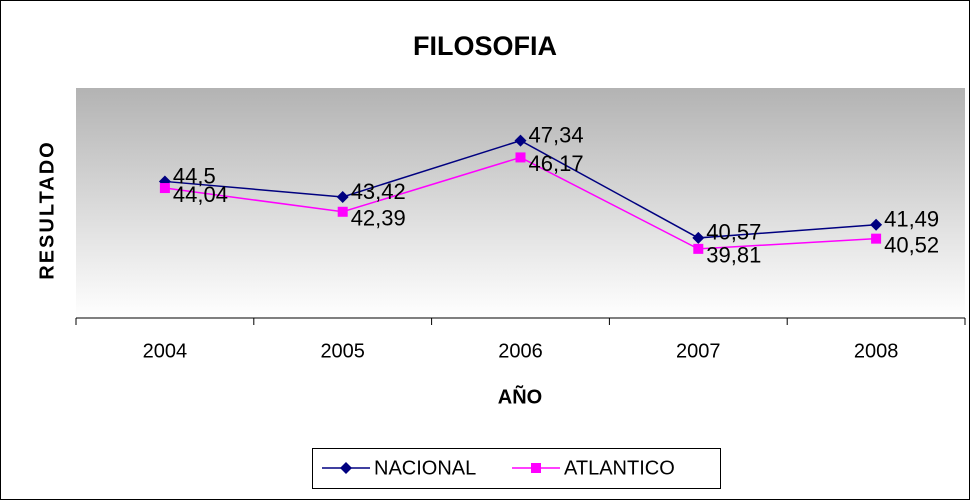 The height and width of the screenshot is (500, 970). Describe the element at coordinates (698, 351) in the screenshot. I see `x-tick-label: 2007` at that location.